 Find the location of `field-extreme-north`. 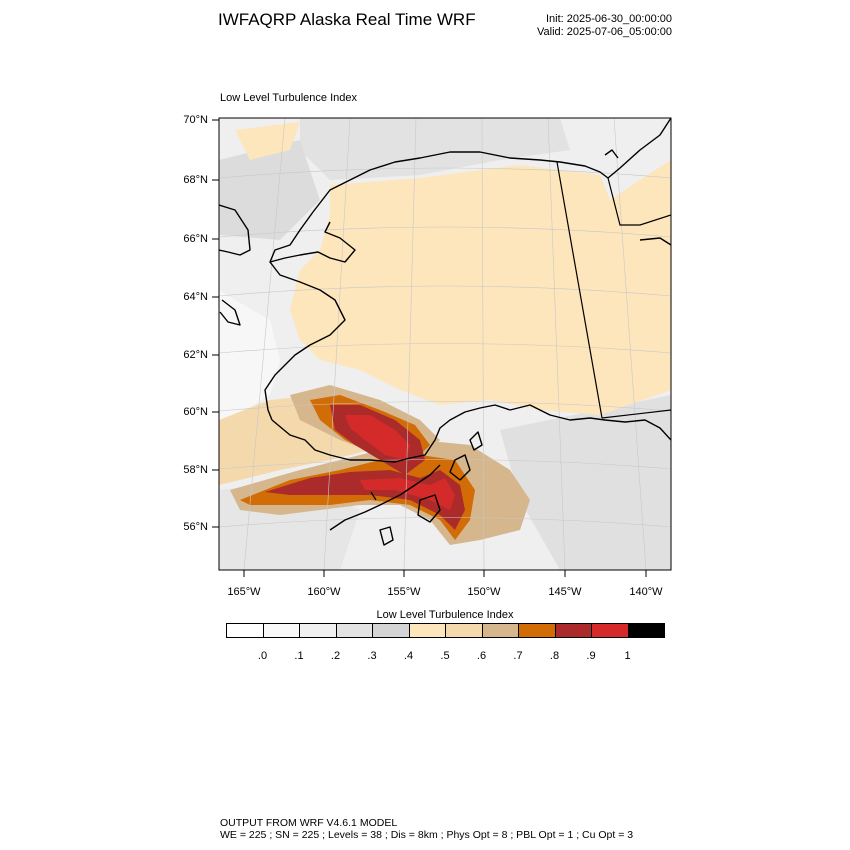

field-extreme-north is located at coordinates (377, 437).